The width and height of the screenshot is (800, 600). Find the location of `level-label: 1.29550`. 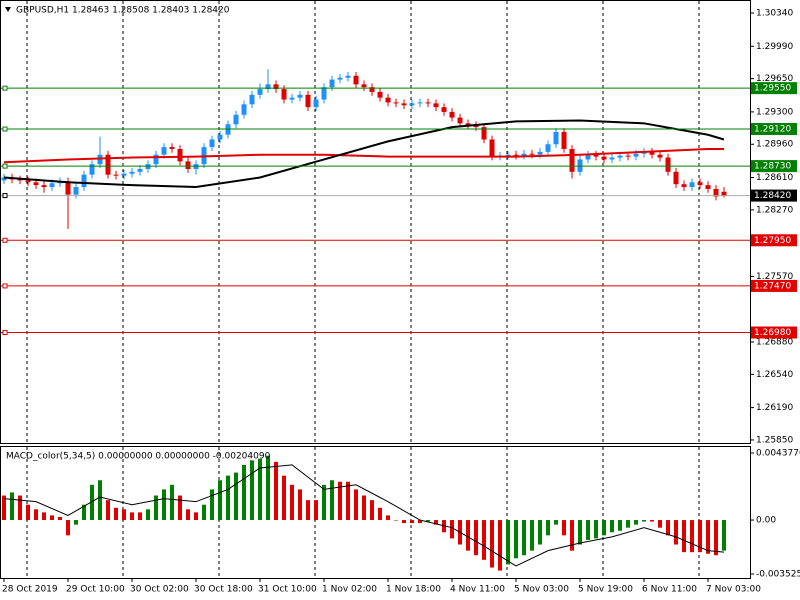

level-label: 1.29550 is located at coordinates (772, 89).